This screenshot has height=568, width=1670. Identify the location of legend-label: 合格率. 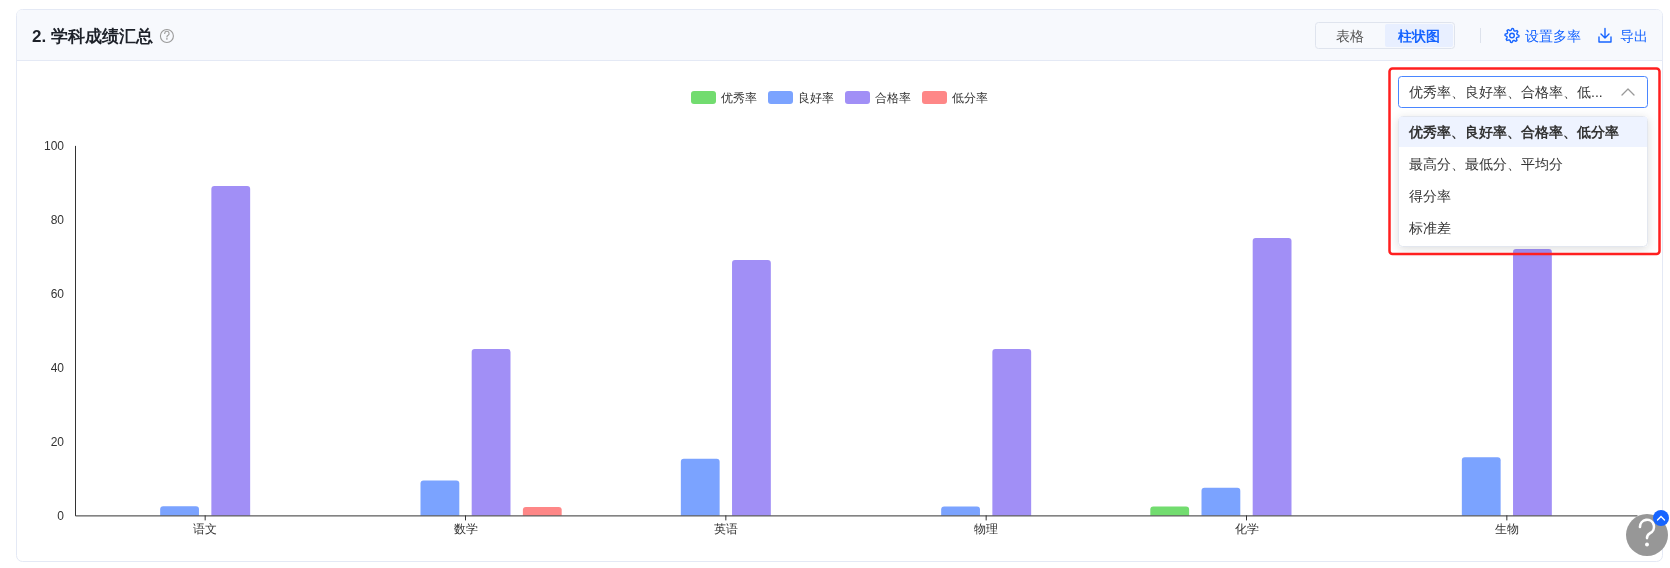
(893, 97).